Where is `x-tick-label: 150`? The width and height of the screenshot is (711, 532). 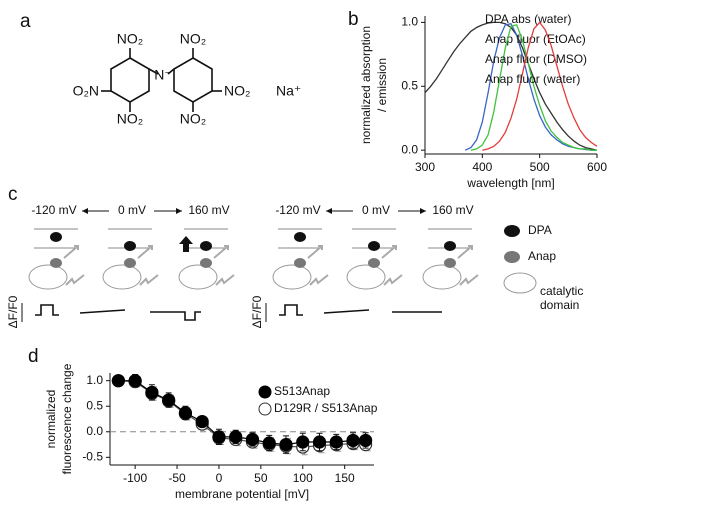
x-tick-label: 150 is located at coordinates (345, 478).